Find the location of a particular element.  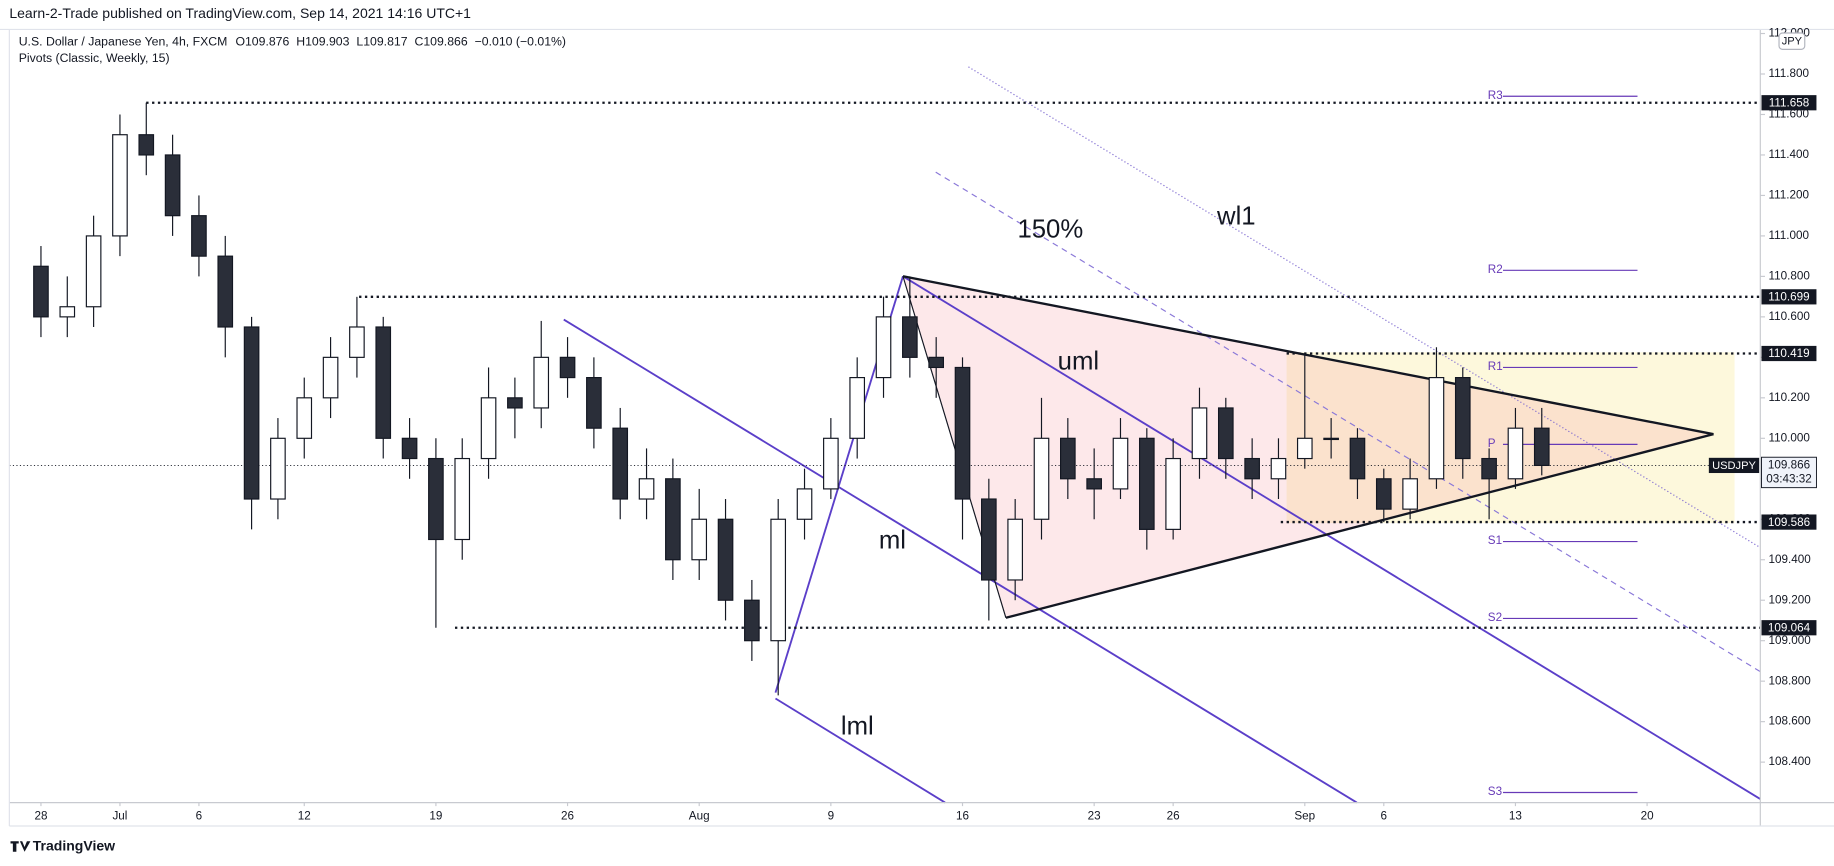

ohlc: C109.866 is located at coordinates (440, 42).